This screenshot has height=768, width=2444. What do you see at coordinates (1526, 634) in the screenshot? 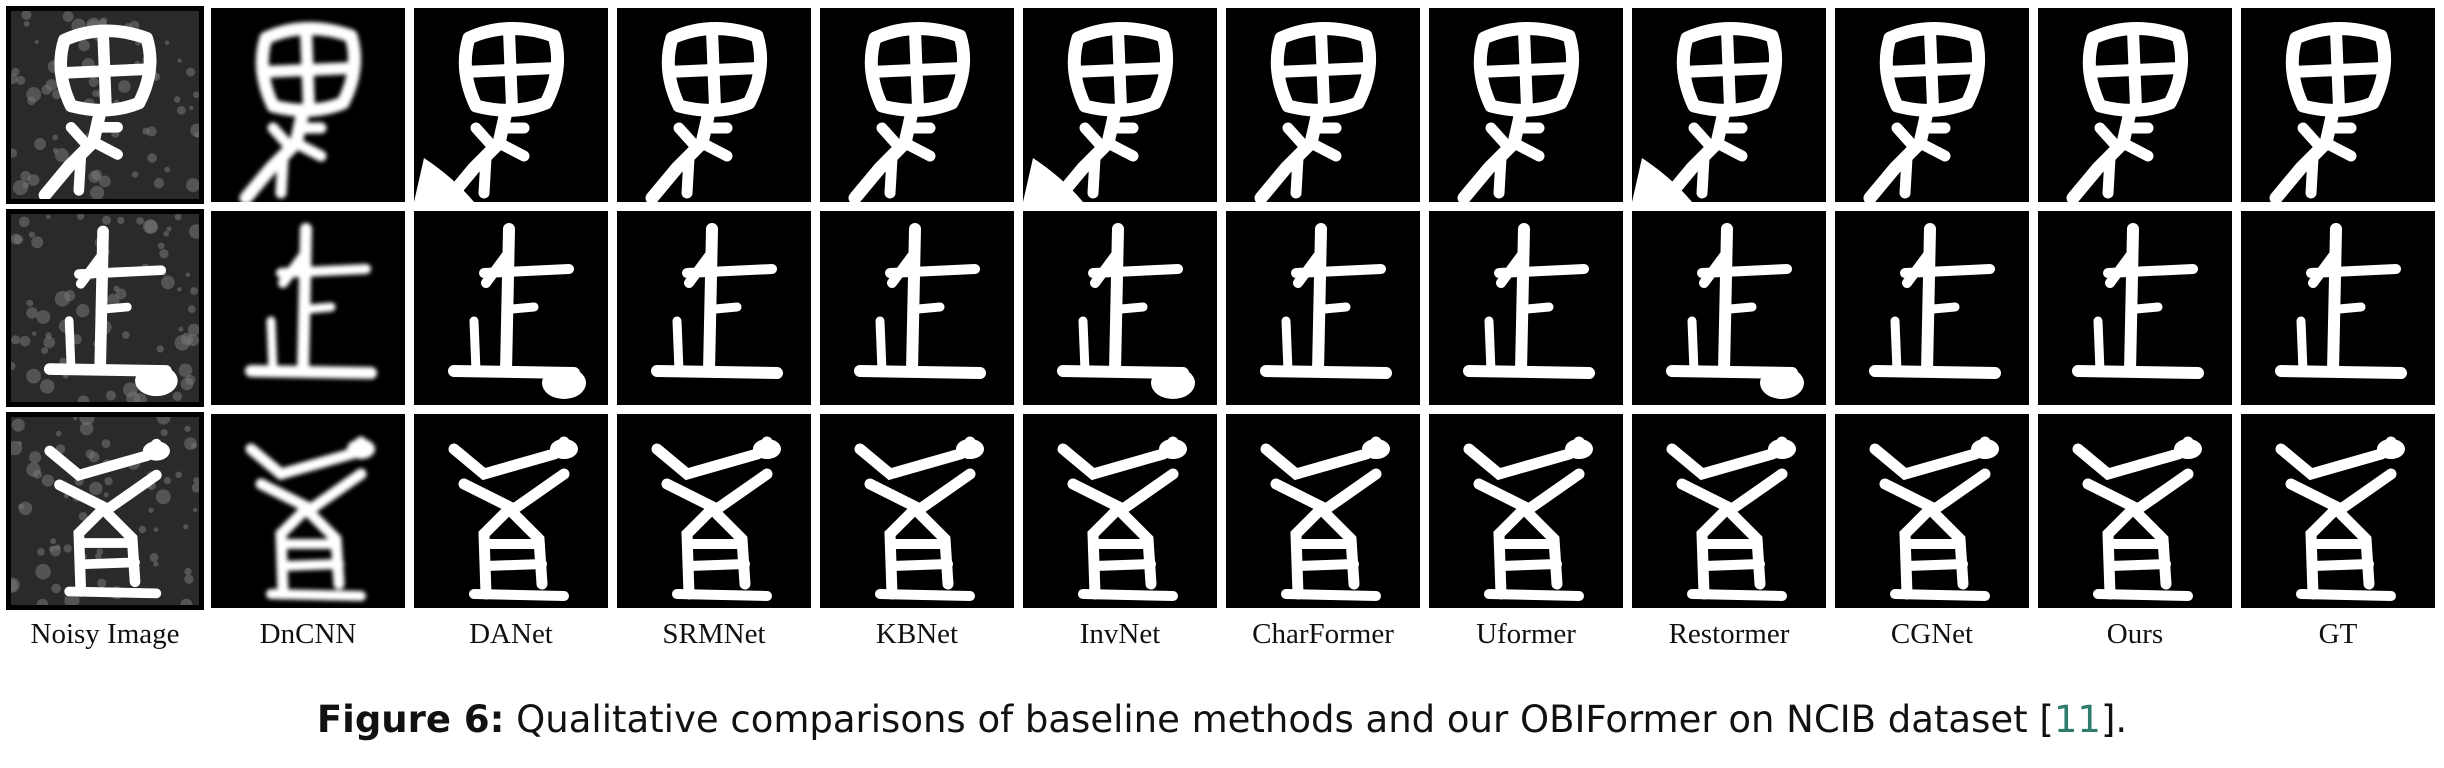
I see `method-label: Uformer` at bounding box center [1526, 634].